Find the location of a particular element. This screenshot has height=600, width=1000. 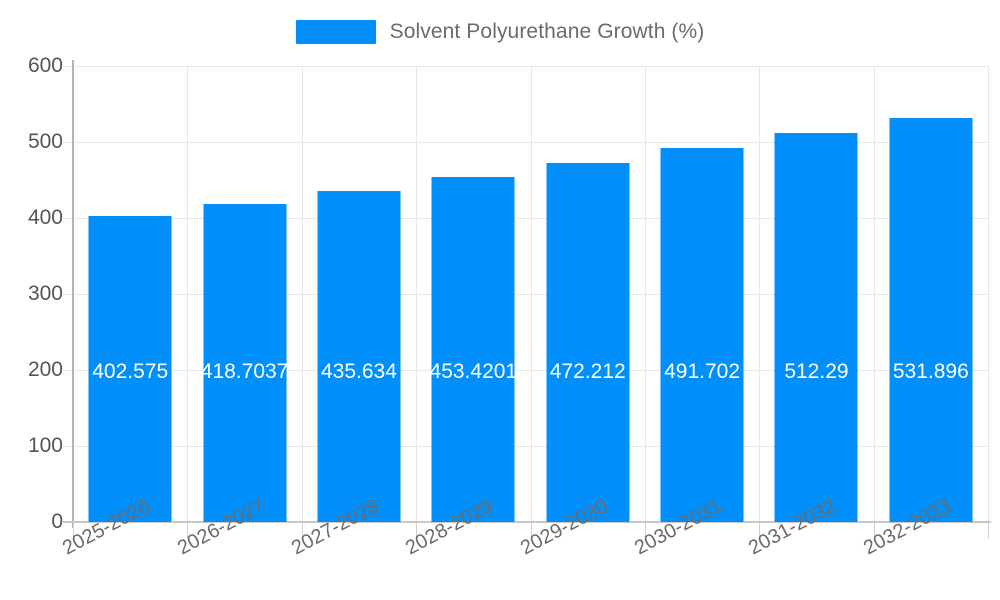

y-axis-tick-label: 100 is located at coordinates (45, 445).